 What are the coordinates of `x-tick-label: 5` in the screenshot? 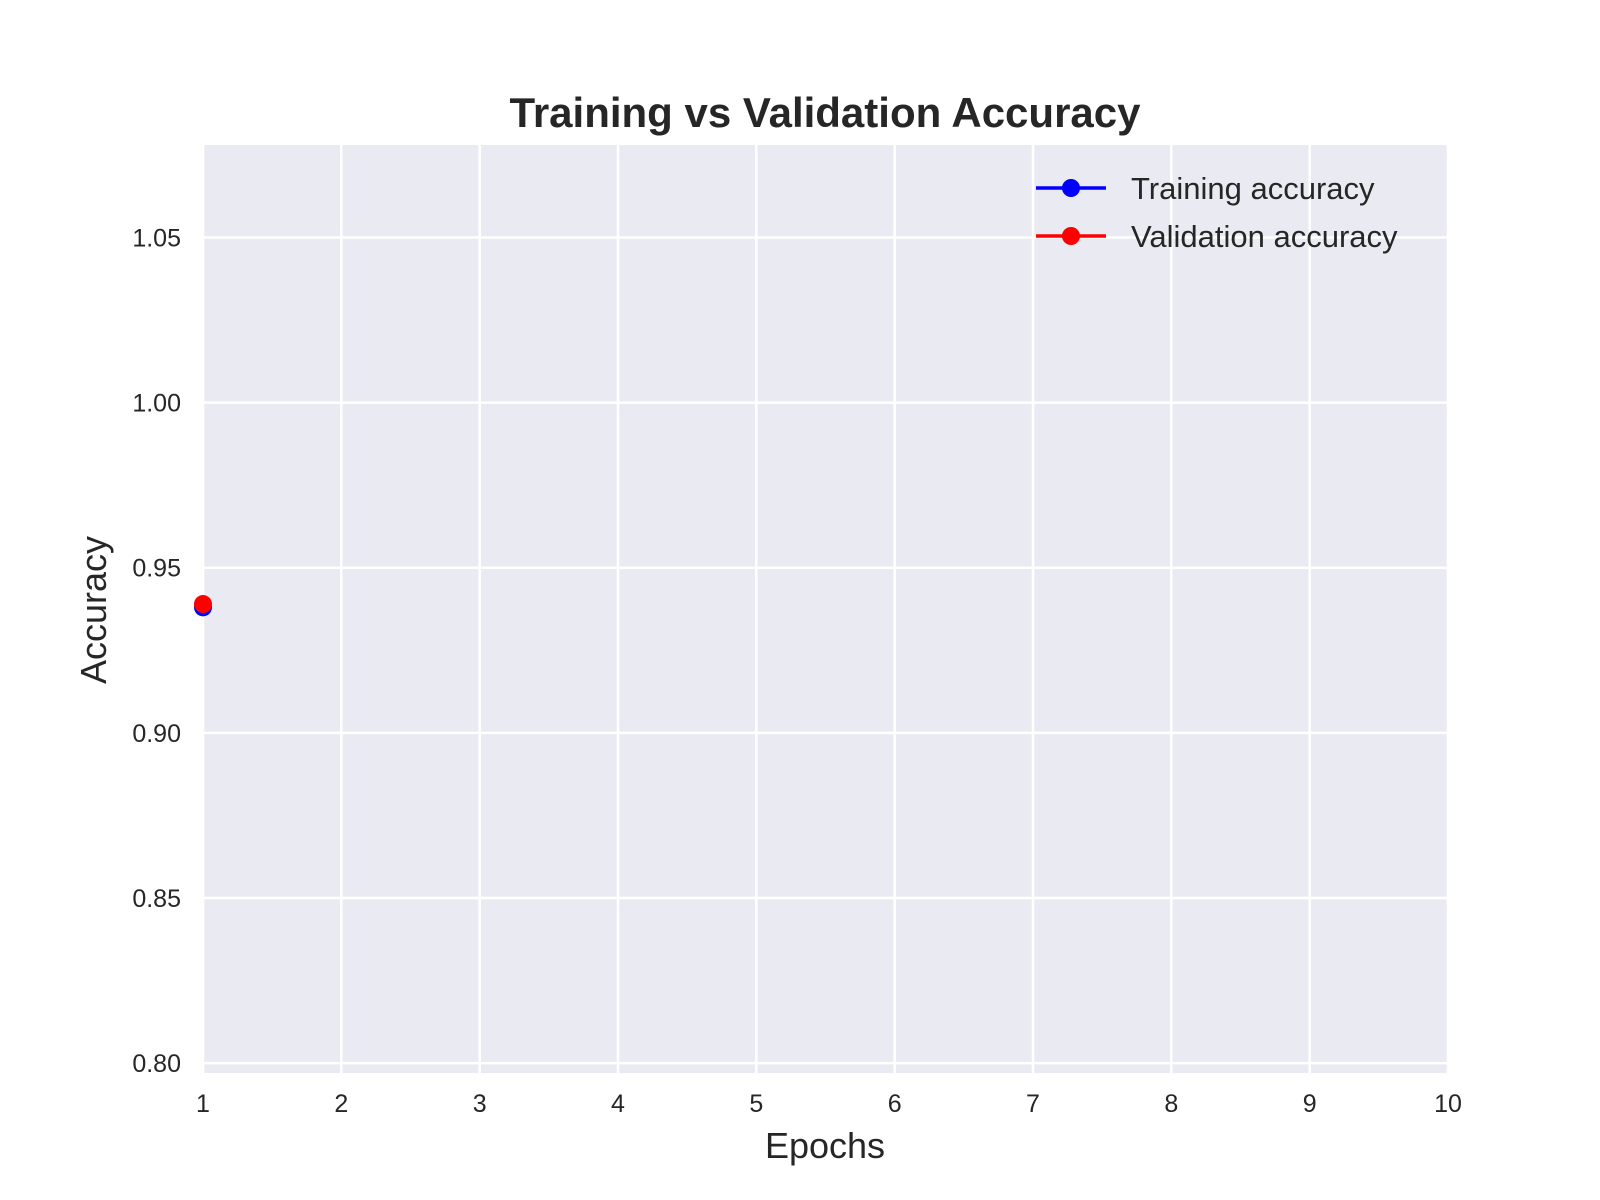 It's located at (756, 1104).